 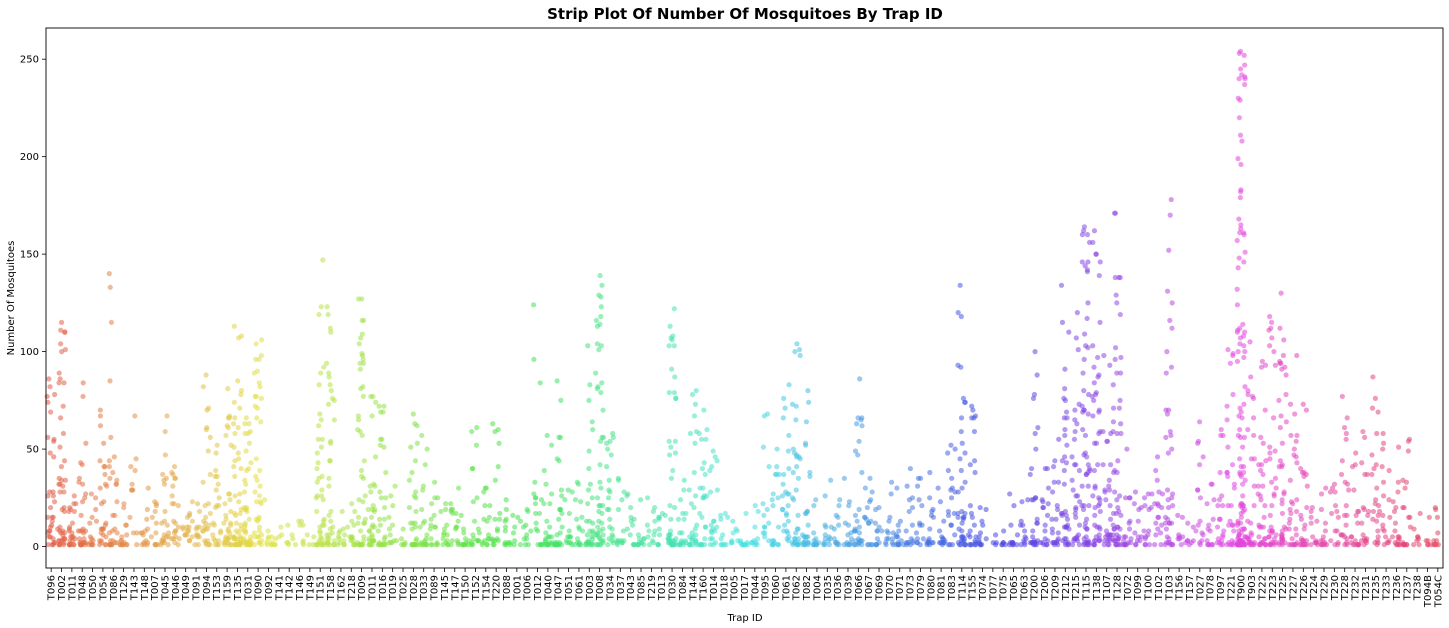 I want to click on x-tick-label: T238, so click(x=1418, y=588).